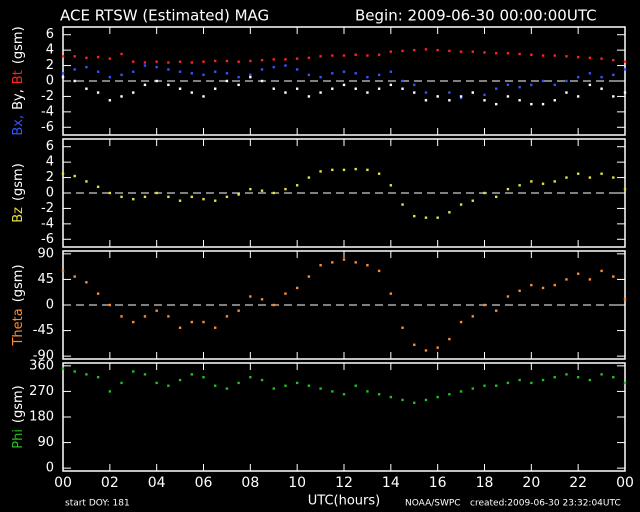  Describe the element at coordinates (45, 253) in the screenshot. I see `y-tick-label: 90` at that location.